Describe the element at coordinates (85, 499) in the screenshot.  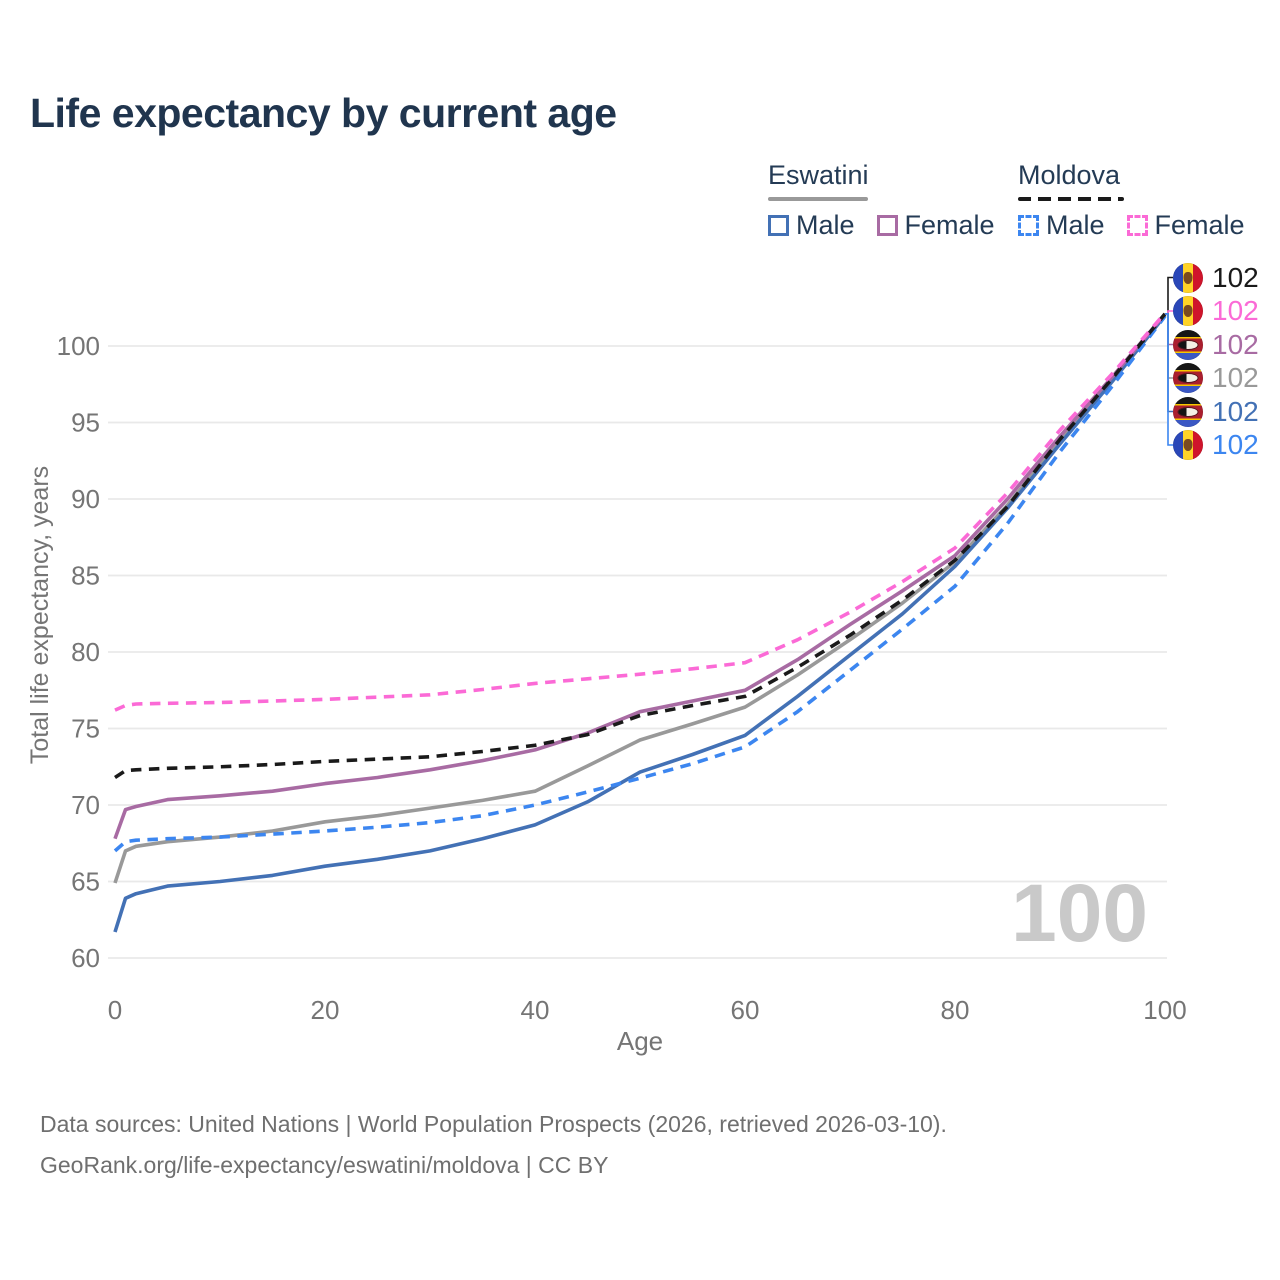
I see `y-tick-label: 90` at that location.